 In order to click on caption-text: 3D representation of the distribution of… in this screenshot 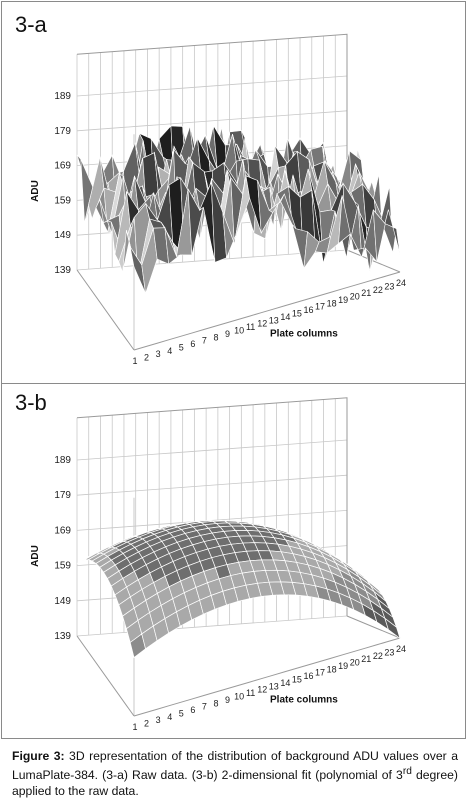, I will do `click(235, 766)`.